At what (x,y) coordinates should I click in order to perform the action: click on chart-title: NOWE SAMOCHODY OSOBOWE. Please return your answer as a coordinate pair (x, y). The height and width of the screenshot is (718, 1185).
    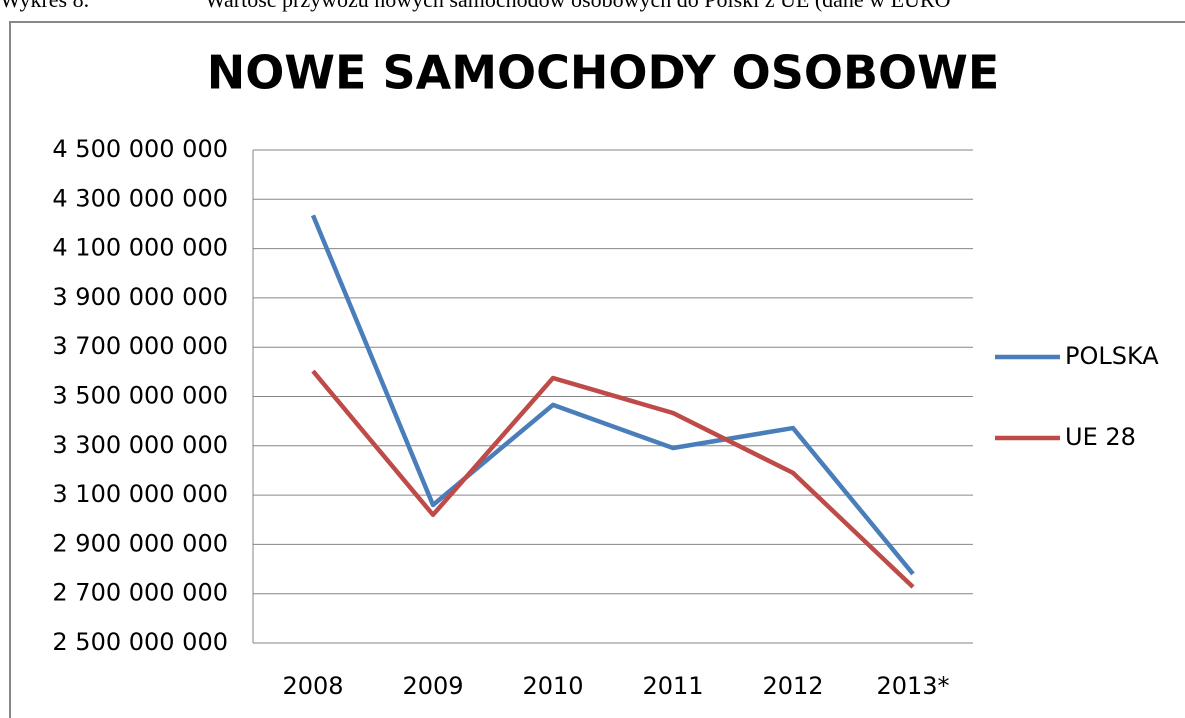
    Looking at the image, I should click on (603, 73).